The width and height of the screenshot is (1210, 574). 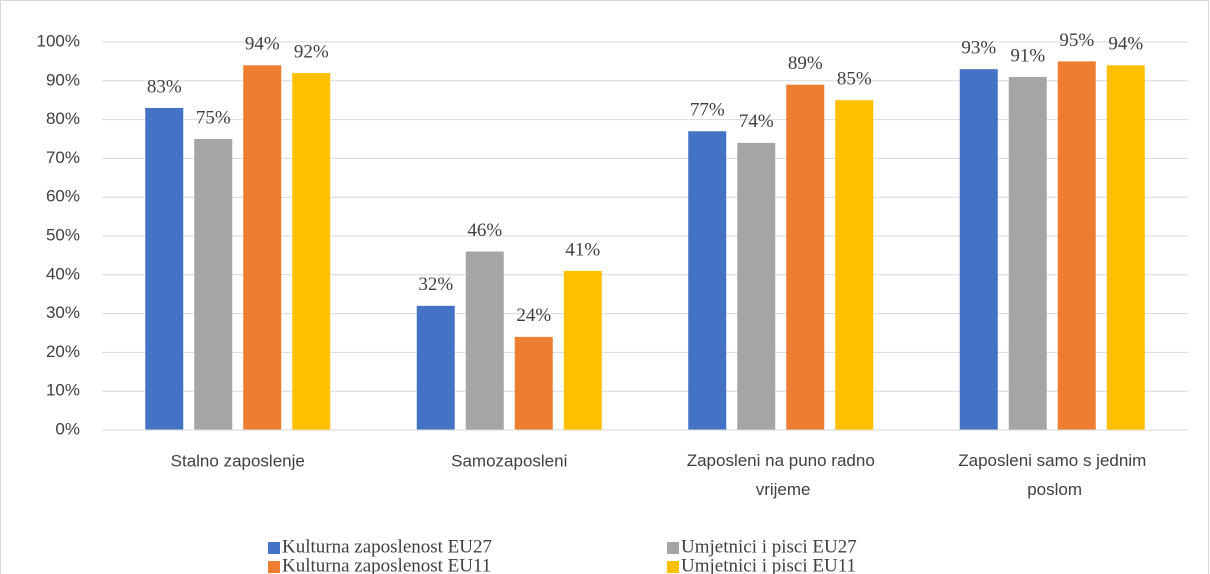 What do you see at coordinates (67, 428) in the screenshot?
I see `y-tick-label: 0%` at bounding box center [67, 428].